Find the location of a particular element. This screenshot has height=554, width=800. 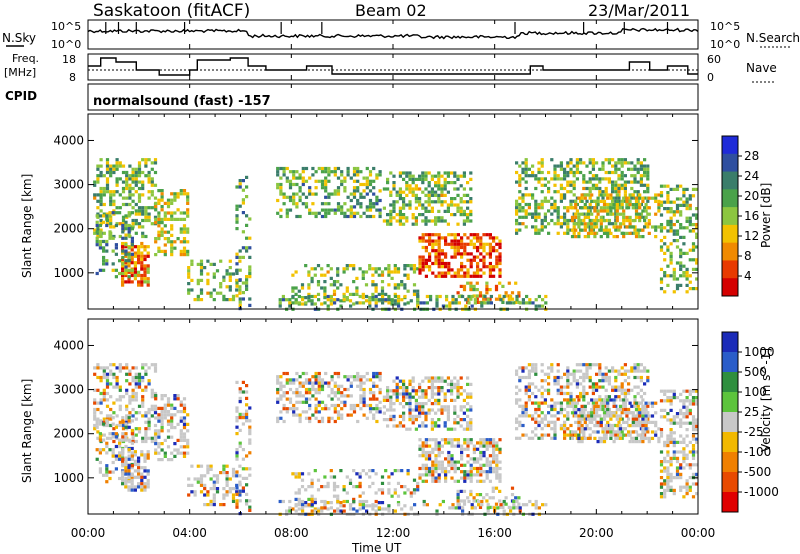

colorbar-tick-label: -100 is located at coordinates (757, 452).